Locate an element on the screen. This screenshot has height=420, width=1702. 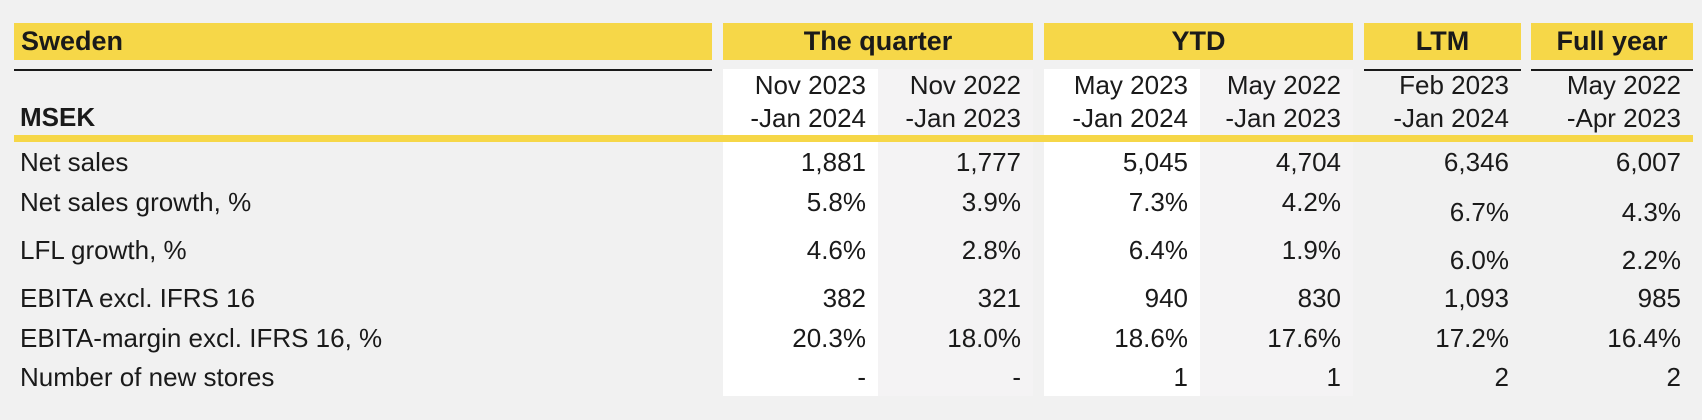
table-row-new-stores: Number of new stores - - 1 1 2 2 is located at coordinates (853, 377).